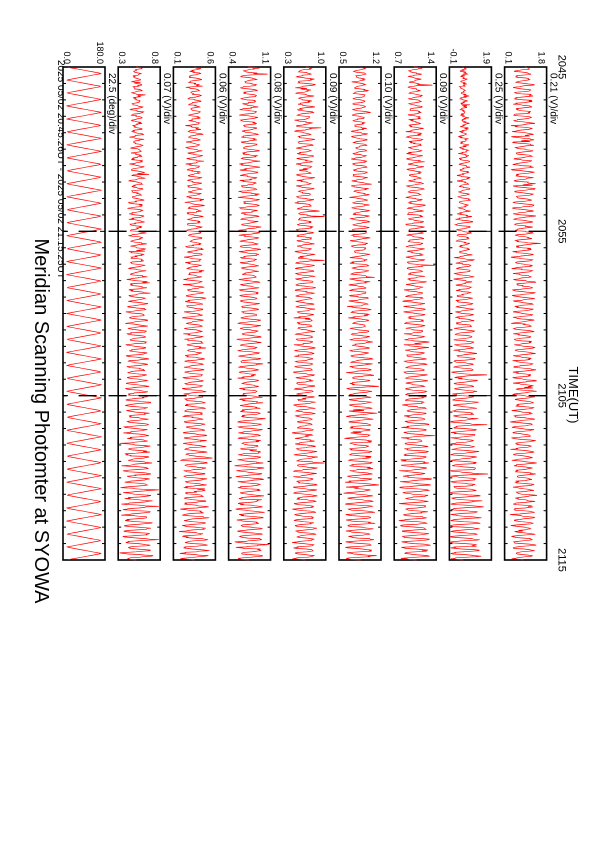 This screenshot has width=595, height=842. I want to click on y-bottom-label: 0.4, so click(233, 57).